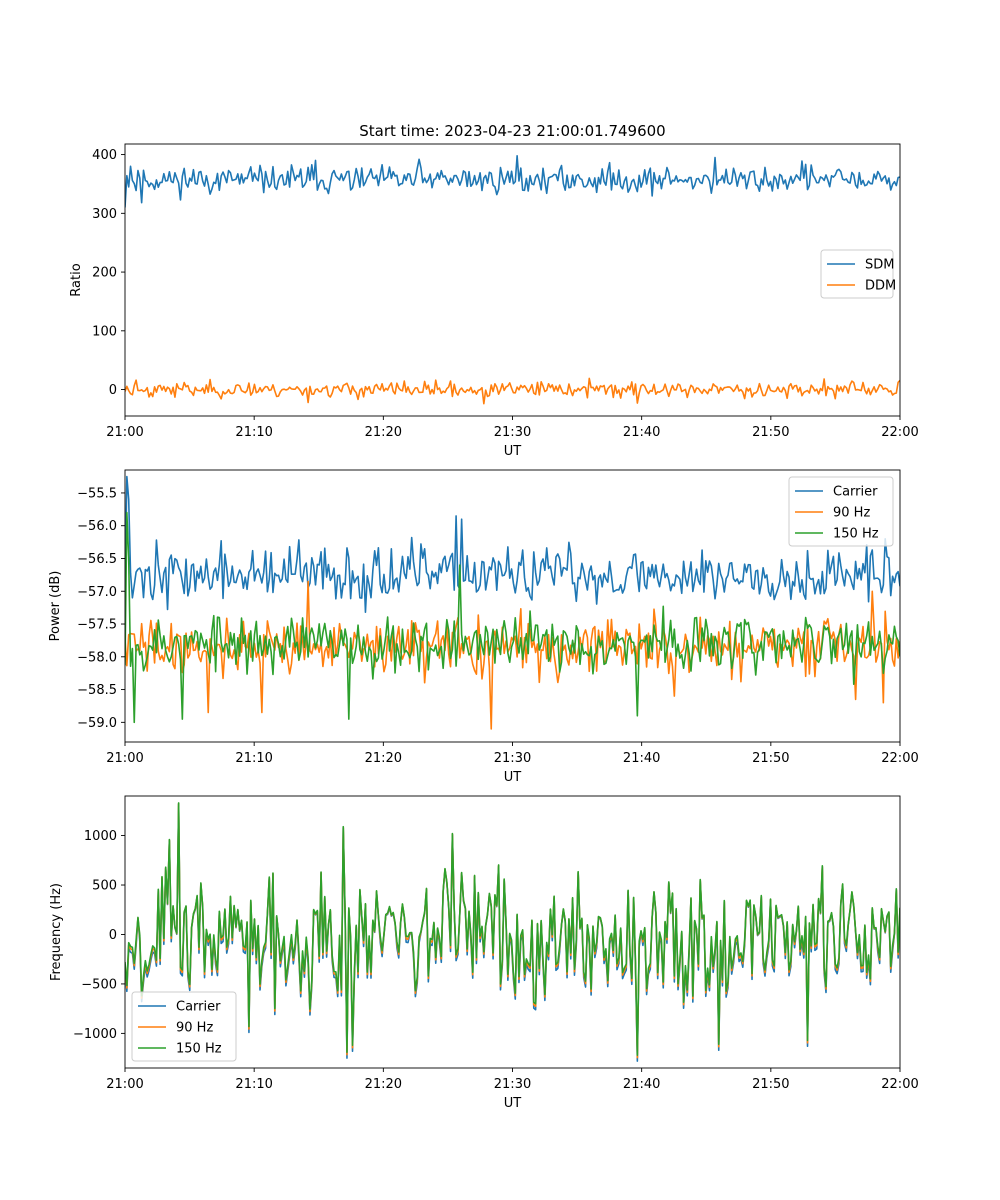  What do you see at coordinates (512, 131) in the screenshot?
I see `figure-title: Start time: 2023-04-23 21:00:01.749600` at bounding box center [512, 131].